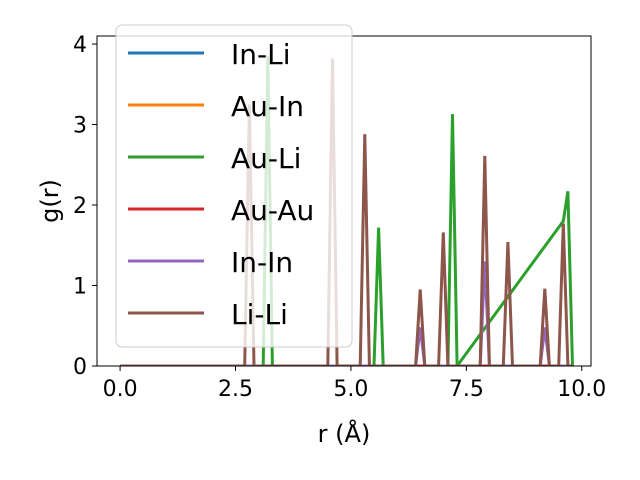  Describe the element at coordinates (344, 433) in the screenshot. I see `x-axis-label: r (Å)` at that location.